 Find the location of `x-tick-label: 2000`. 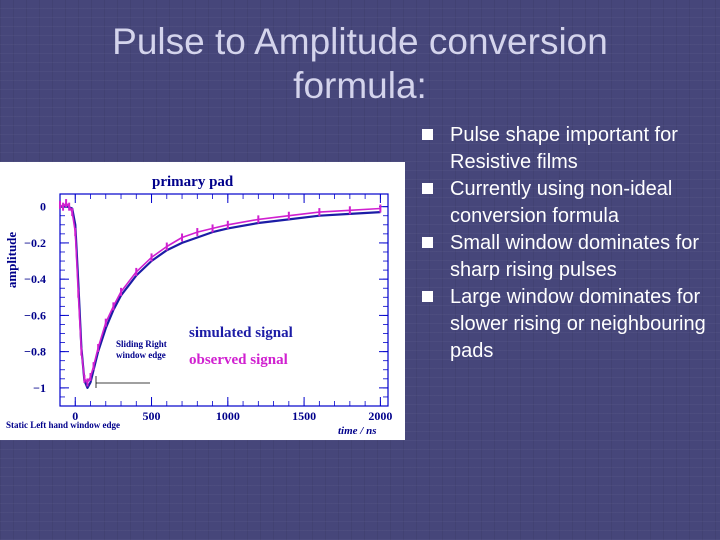

x-tick-label: 2000 is located at coordinates (380, 416).